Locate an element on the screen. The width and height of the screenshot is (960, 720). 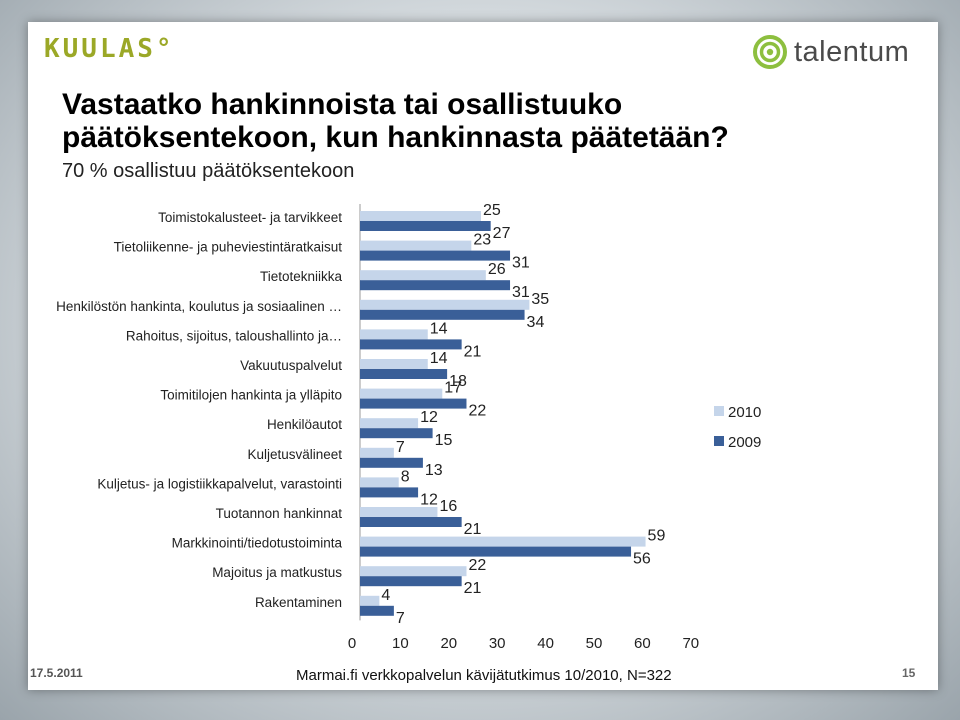
category-label: Tietoliikenne- ja puheviestintäratkaisut is located at coordinates (228, 247).